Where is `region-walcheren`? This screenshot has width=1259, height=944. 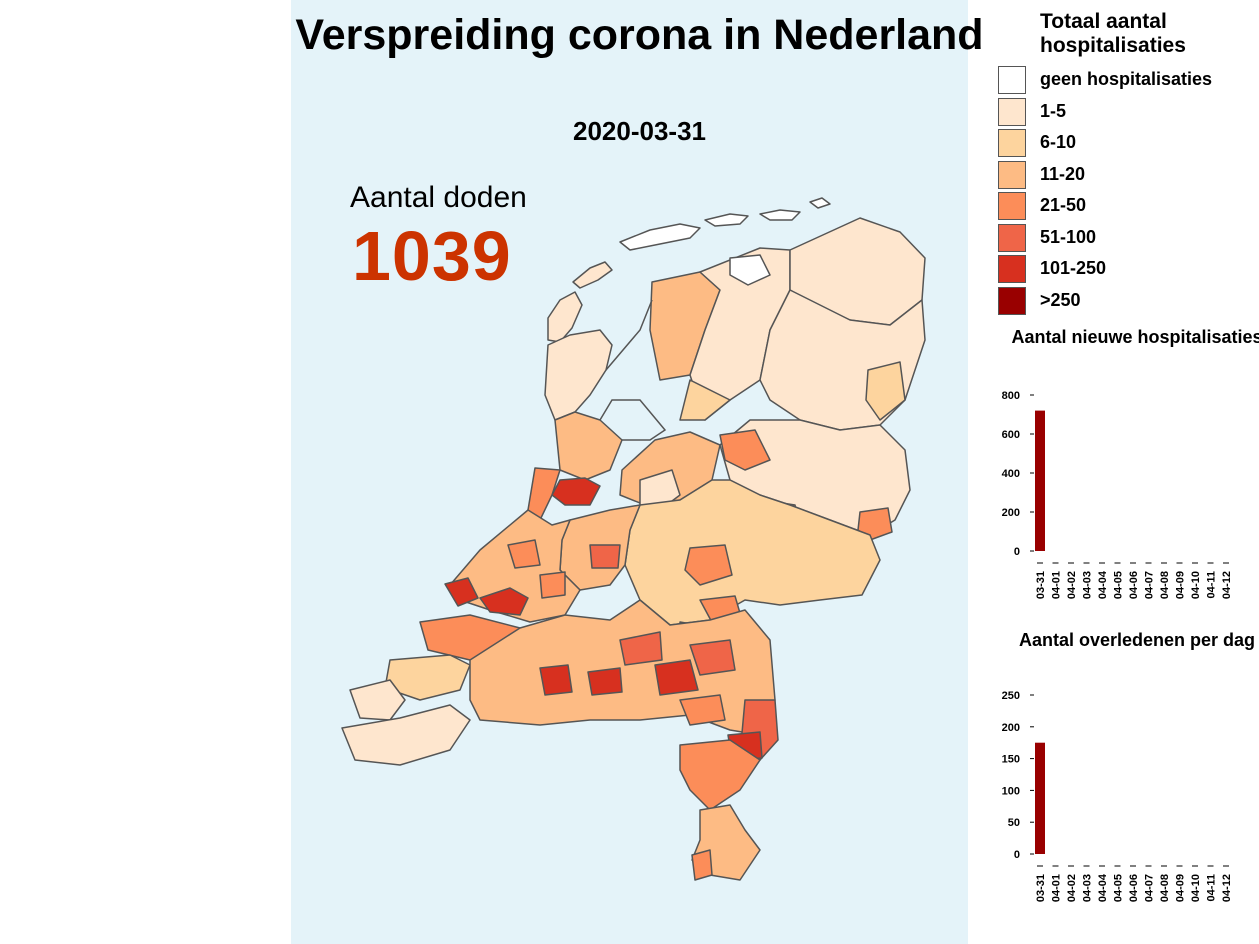
region-walcheren is located at coordinates (377, 700).